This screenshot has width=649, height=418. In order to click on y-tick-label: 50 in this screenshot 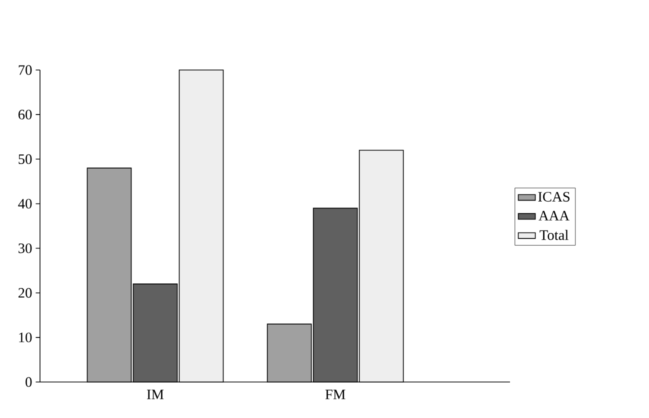, I will do `click(25, 159)`.